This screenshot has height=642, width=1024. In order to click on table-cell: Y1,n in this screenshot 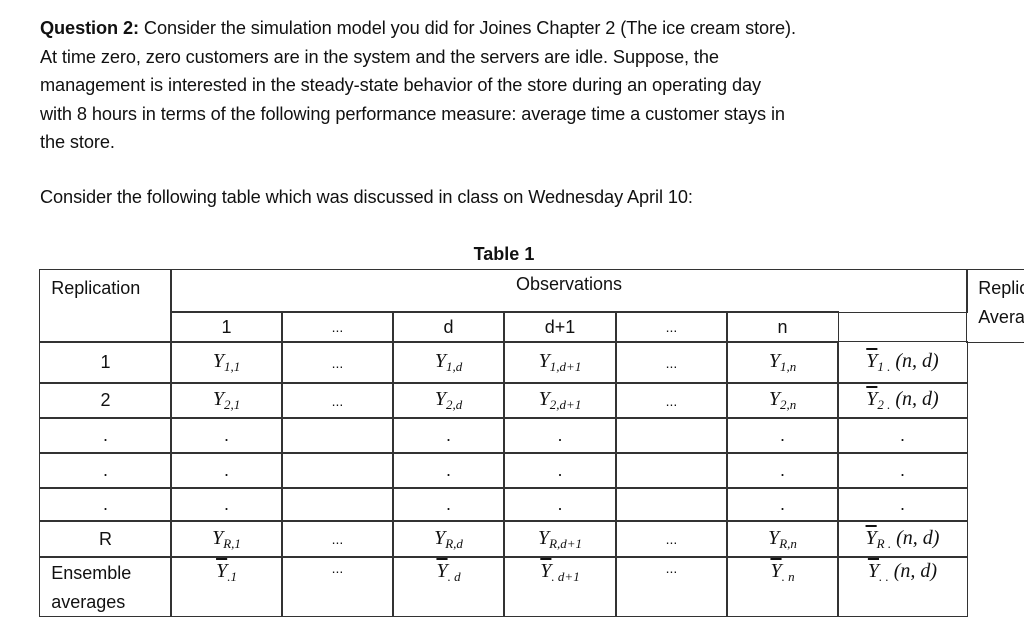, I will do `click(782, 362)`.